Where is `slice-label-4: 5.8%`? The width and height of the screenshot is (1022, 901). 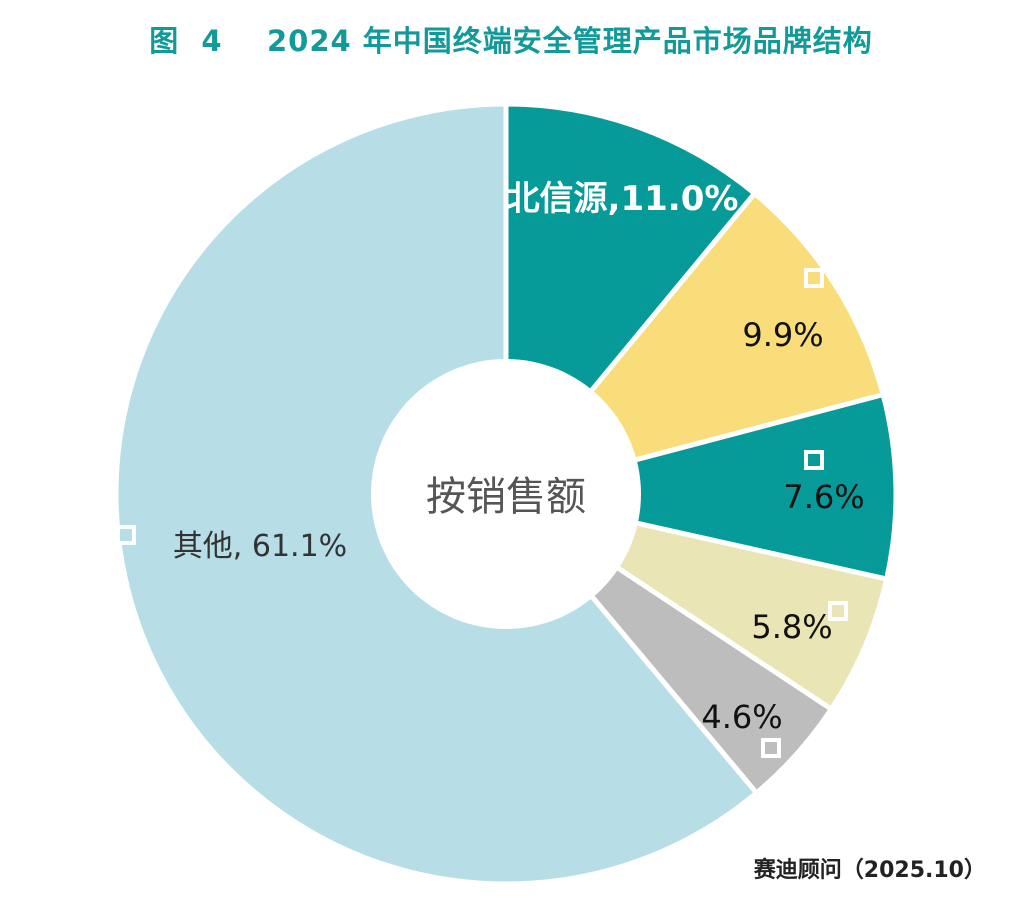 slice-label-4: 5.8% is located at coordinates (791, 627).